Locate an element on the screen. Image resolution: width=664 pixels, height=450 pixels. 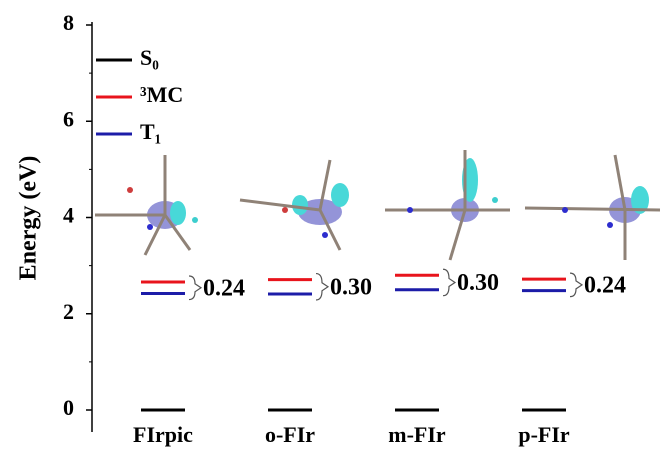
y-tick-label: 0 is located at coordinates (68, 407).